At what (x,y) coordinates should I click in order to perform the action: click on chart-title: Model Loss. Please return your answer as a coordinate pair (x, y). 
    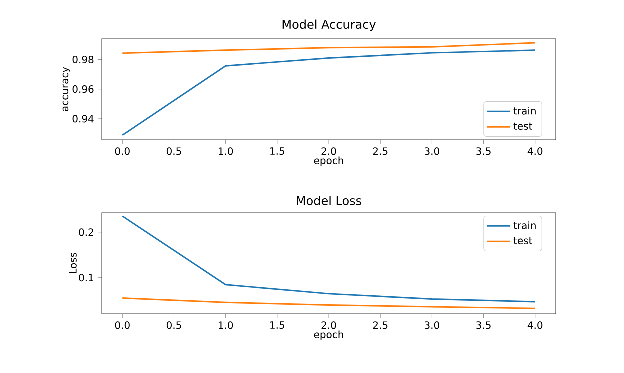
    Looking at the image, I should click on (329, 201).